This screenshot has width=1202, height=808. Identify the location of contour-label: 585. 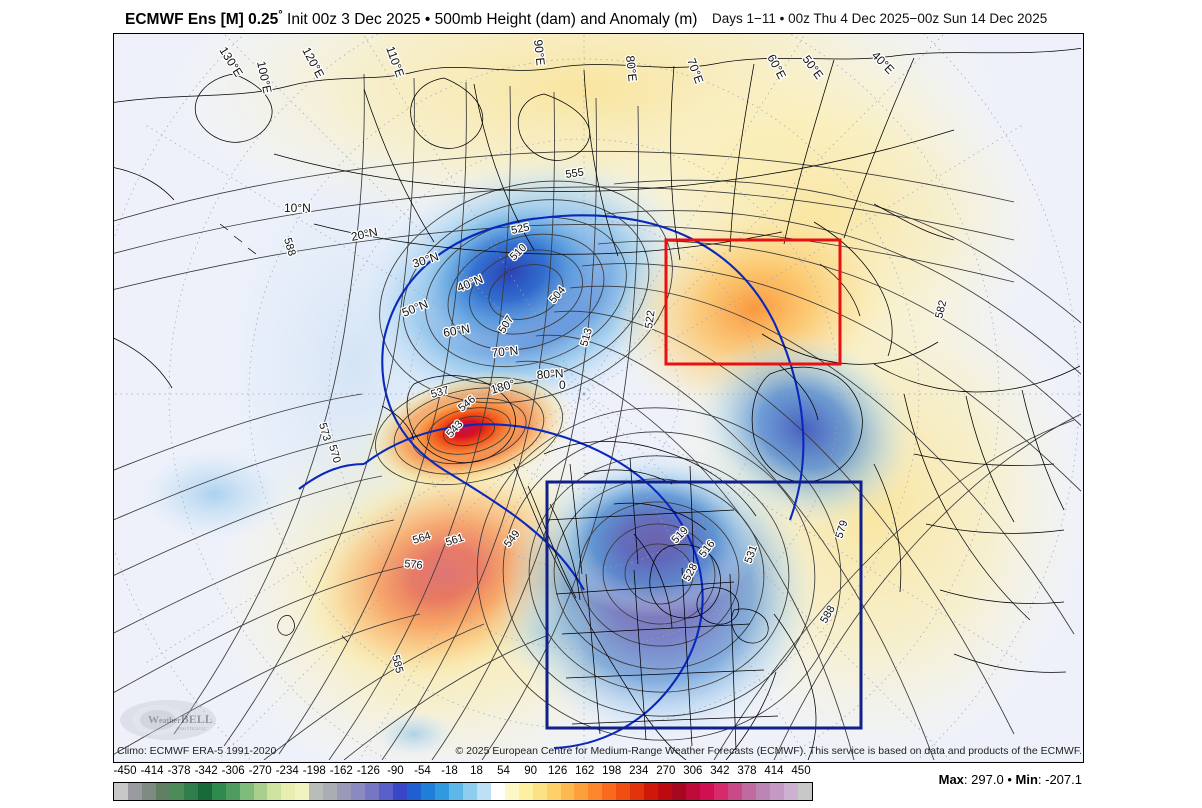
(397, 664).